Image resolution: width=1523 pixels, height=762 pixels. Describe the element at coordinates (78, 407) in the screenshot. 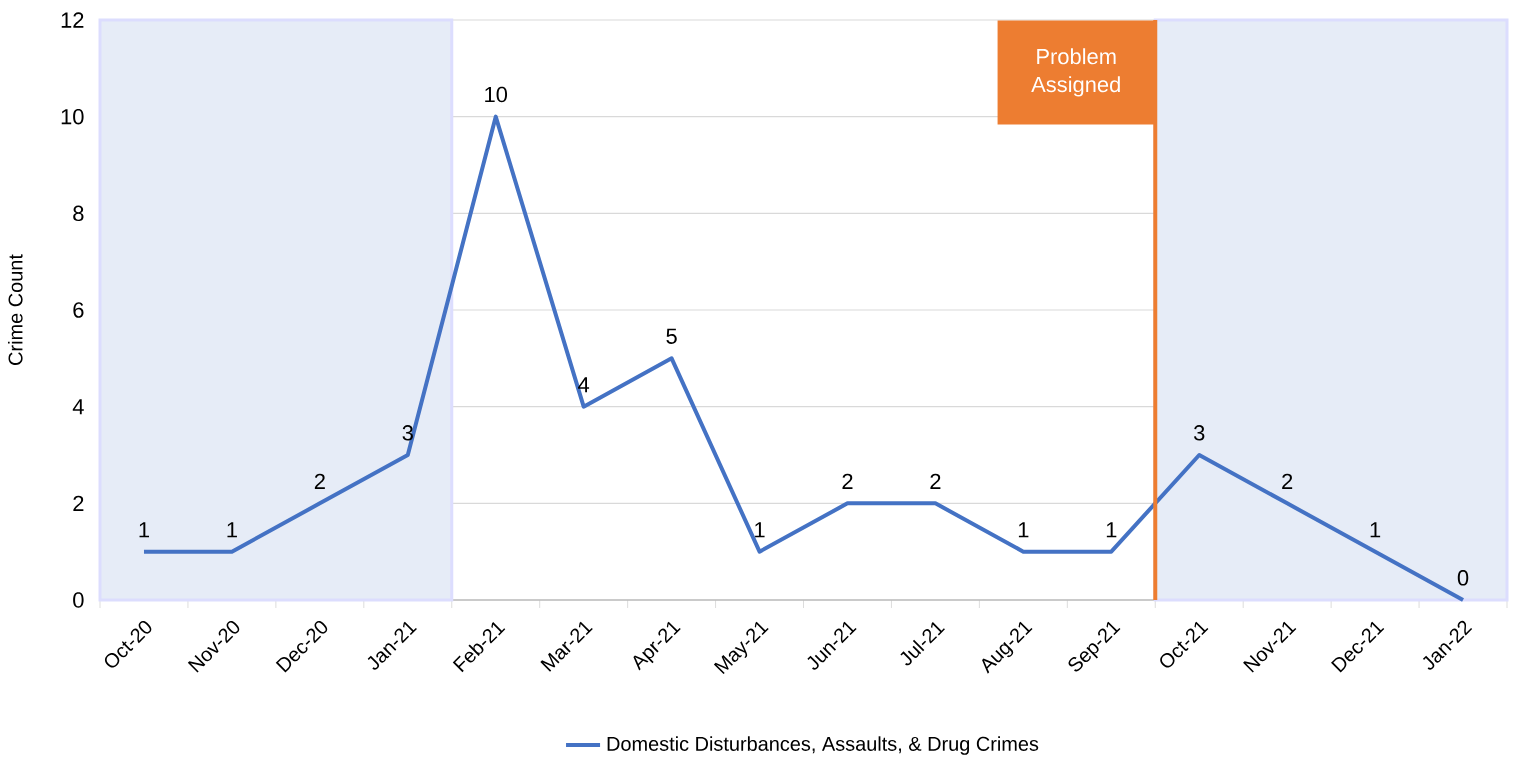

I see `y-tick-label: 4` at that location.